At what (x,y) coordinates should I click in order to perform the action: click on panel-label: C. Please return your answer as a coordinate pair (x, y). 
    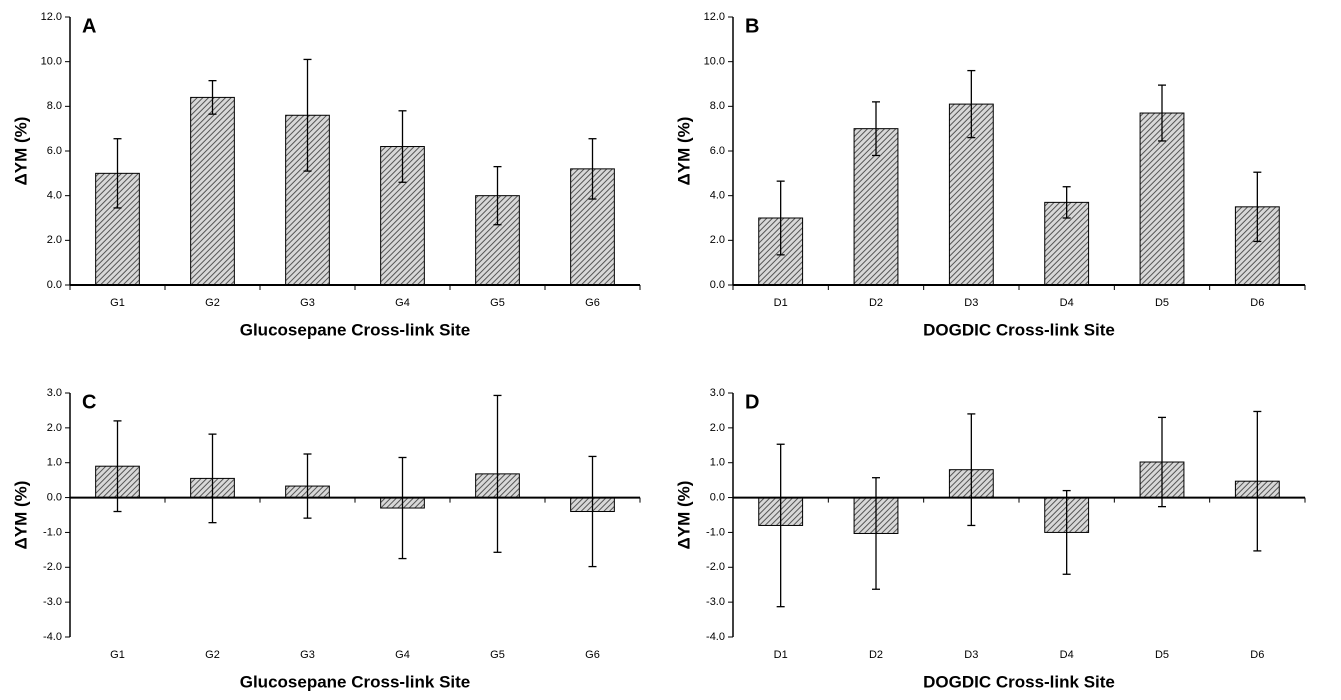
    Looking at the image, I should click on (89, 402).